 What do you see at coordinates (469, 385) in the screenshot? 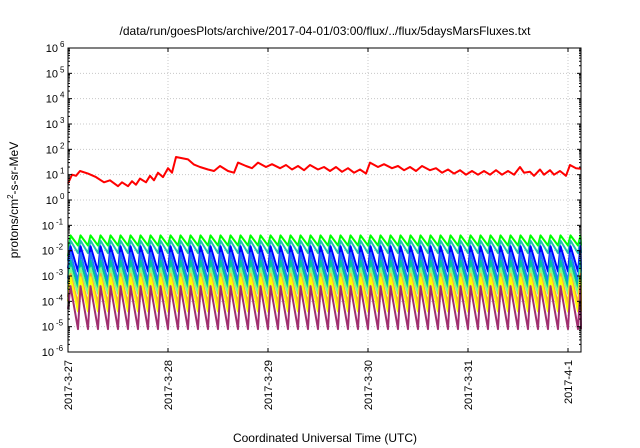
I see `x-tick-label: 2017-3-31` at bounding box center [469, 385].